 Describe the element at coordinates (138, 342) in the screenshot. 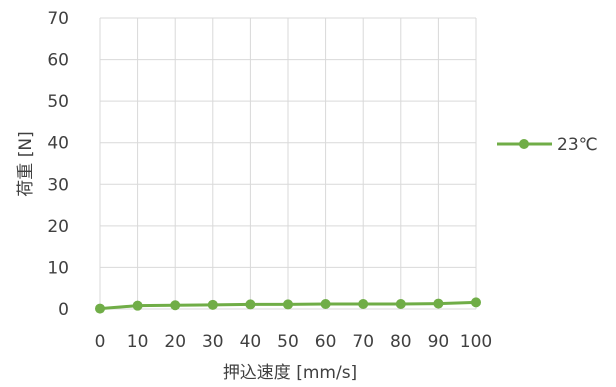

I see `x-tick-label: 10` at that location.